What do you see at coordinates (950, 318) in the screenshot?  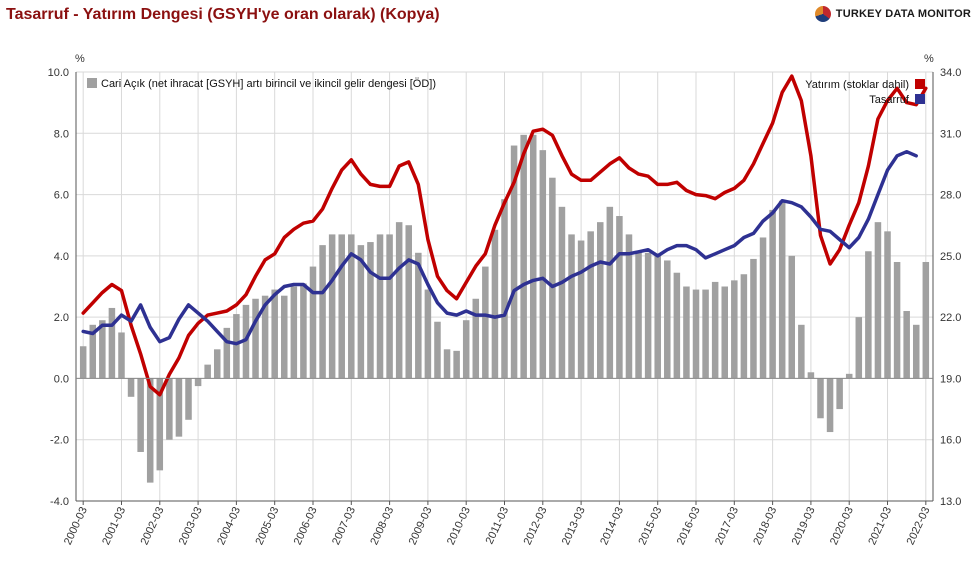 I see `right-tick-label: 22.0` at bounding box center [950, 318].